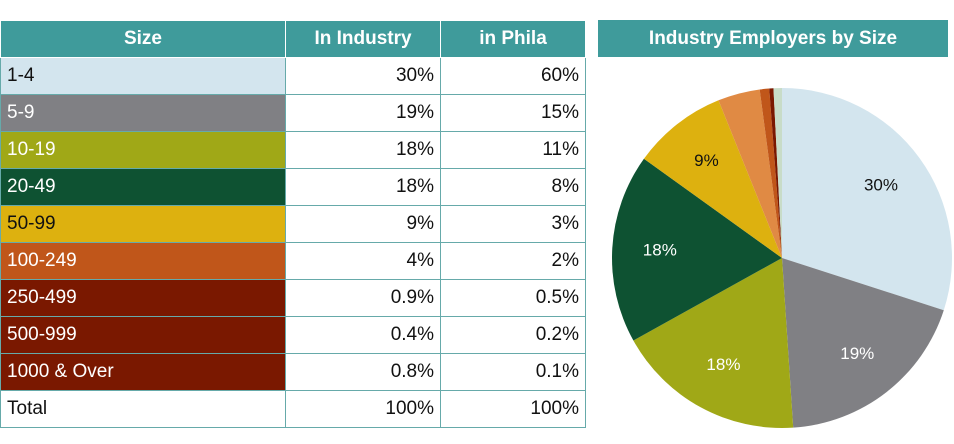 This screenshot has width=954, height=444. Describe the element at coordinates (363, 76) in the screenshot. I see `value-cell: 30%` at that location.